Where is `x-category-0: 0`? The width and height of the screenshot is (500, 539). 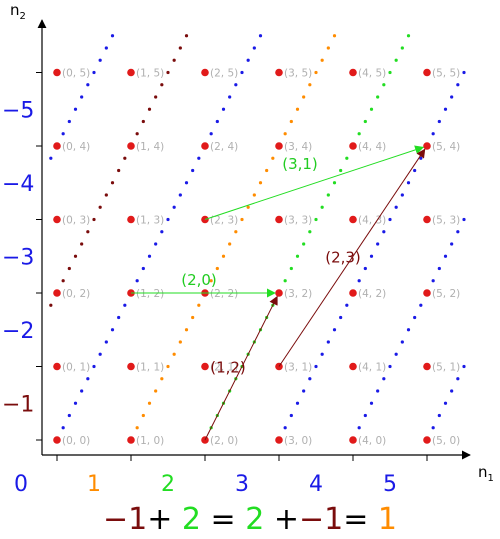 x-category-0: 0 is located at coordinates (21, 484).